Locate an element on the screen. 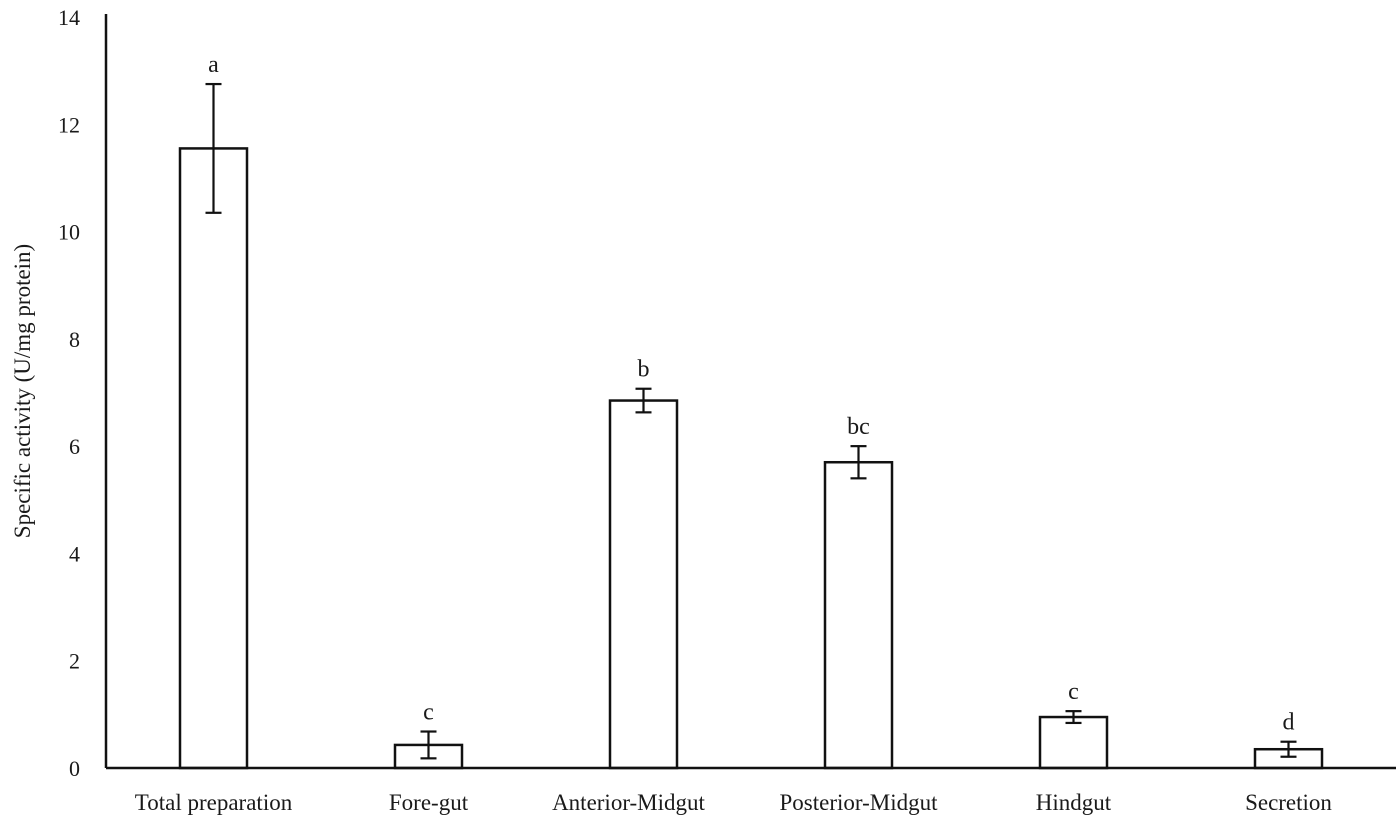  y-tick-label: 6 is located at coordinates (74, 446).